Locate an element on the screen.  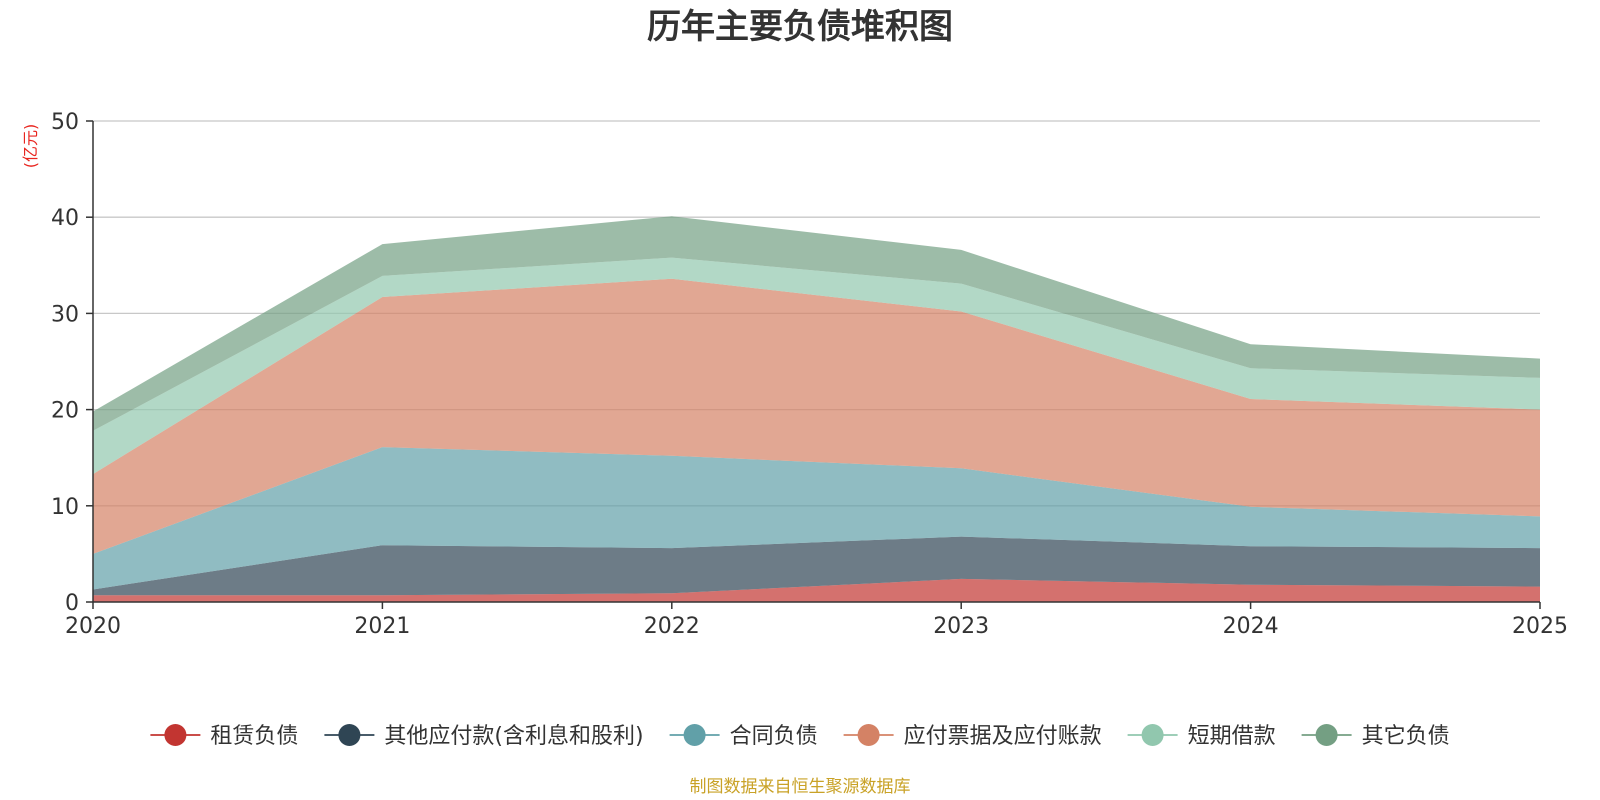
legend-label: 其它负债 is located at coordinates (1406, 736).